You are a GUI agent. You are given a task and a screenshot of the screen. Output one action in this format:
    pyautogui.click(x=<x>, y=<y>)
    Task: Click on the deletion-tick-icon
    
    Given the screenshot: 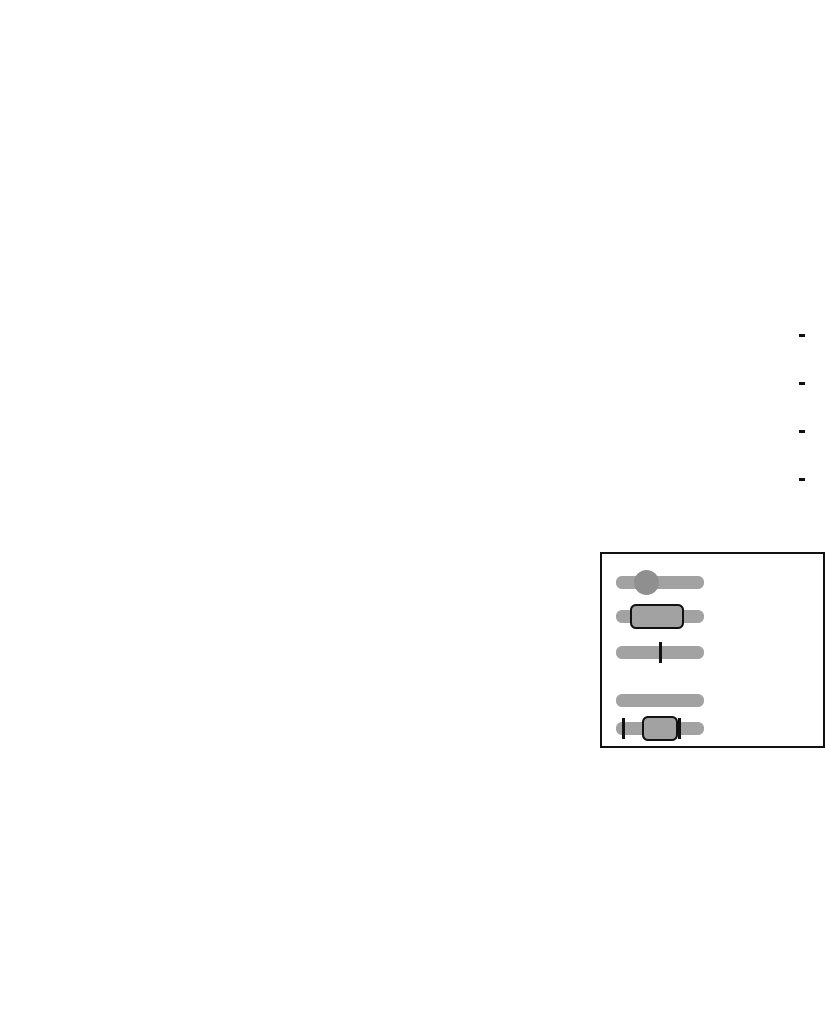 What is the action you would take?
    pyautogui.click(x=660, y=652)
    